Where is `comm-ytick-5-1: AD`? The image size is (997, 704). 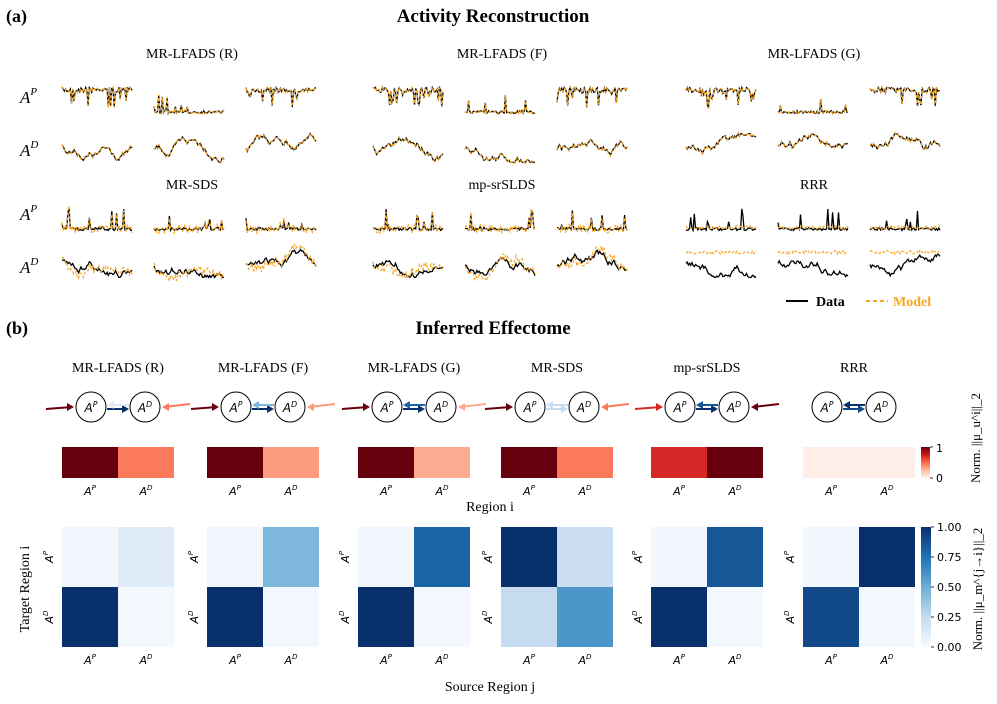
comm-ytick-5-1: AD is located at coordinates (789, 617).